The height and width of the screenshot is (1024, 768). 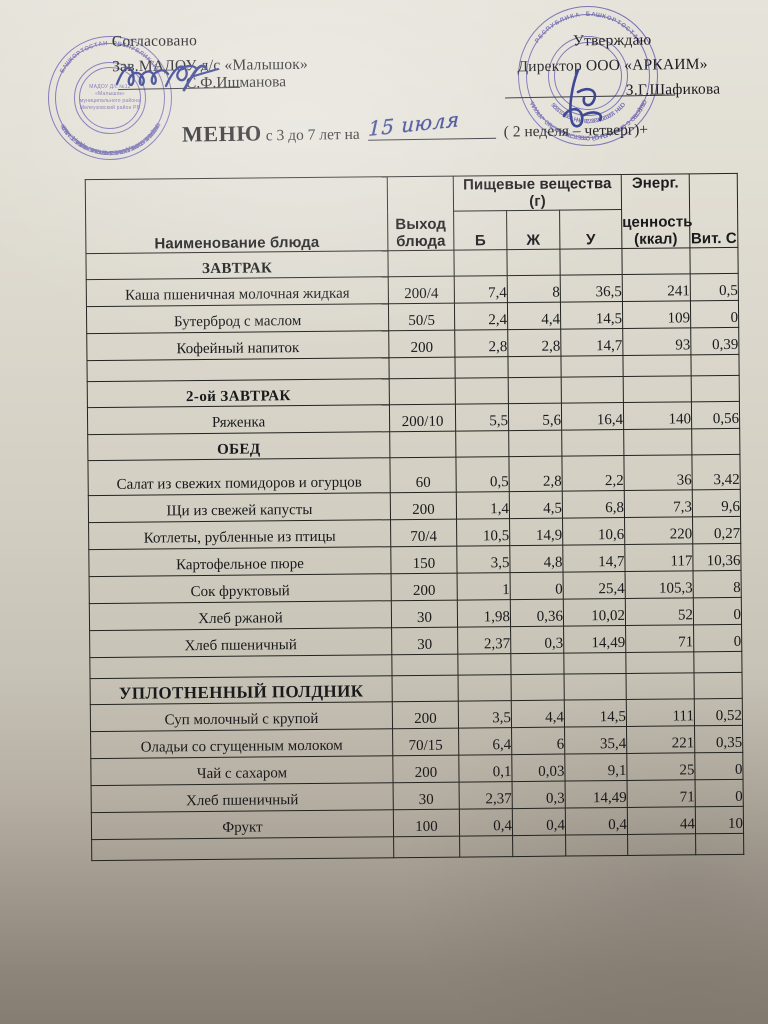 What do you see at coordinates (239, 534) in the screenshot?
I see `dish-name-cell: Котлеты, рубленные из птицы` at bounding box center [239, 534].